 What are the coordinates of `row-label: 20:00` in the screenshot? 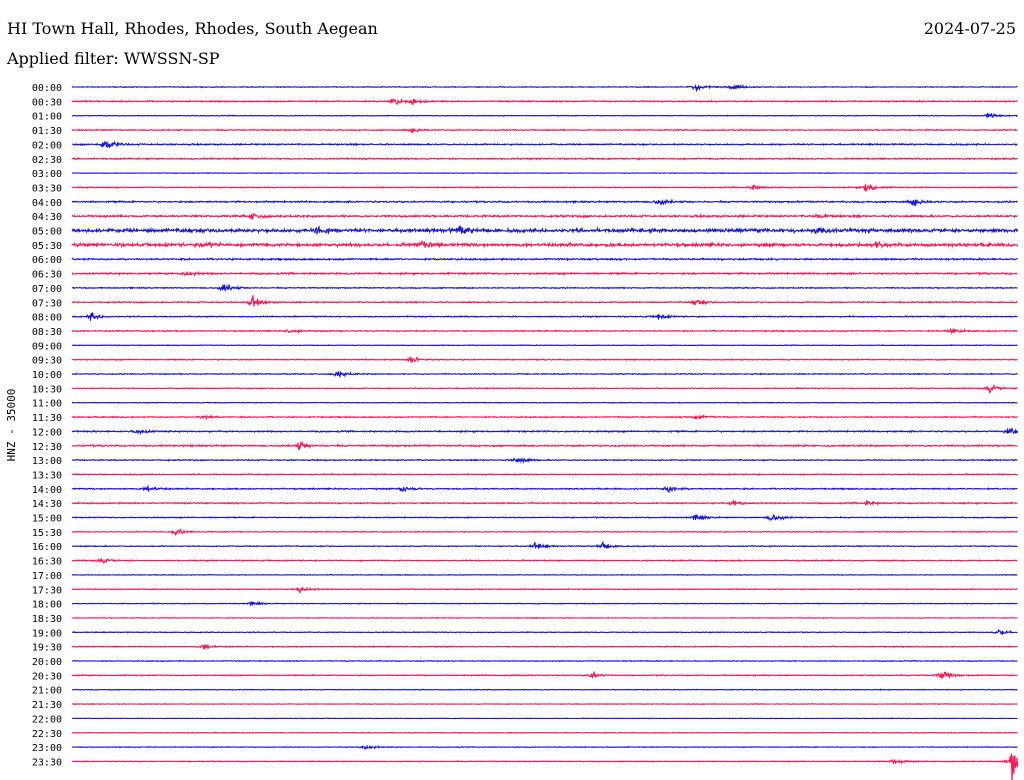 It's located at (47, 662).